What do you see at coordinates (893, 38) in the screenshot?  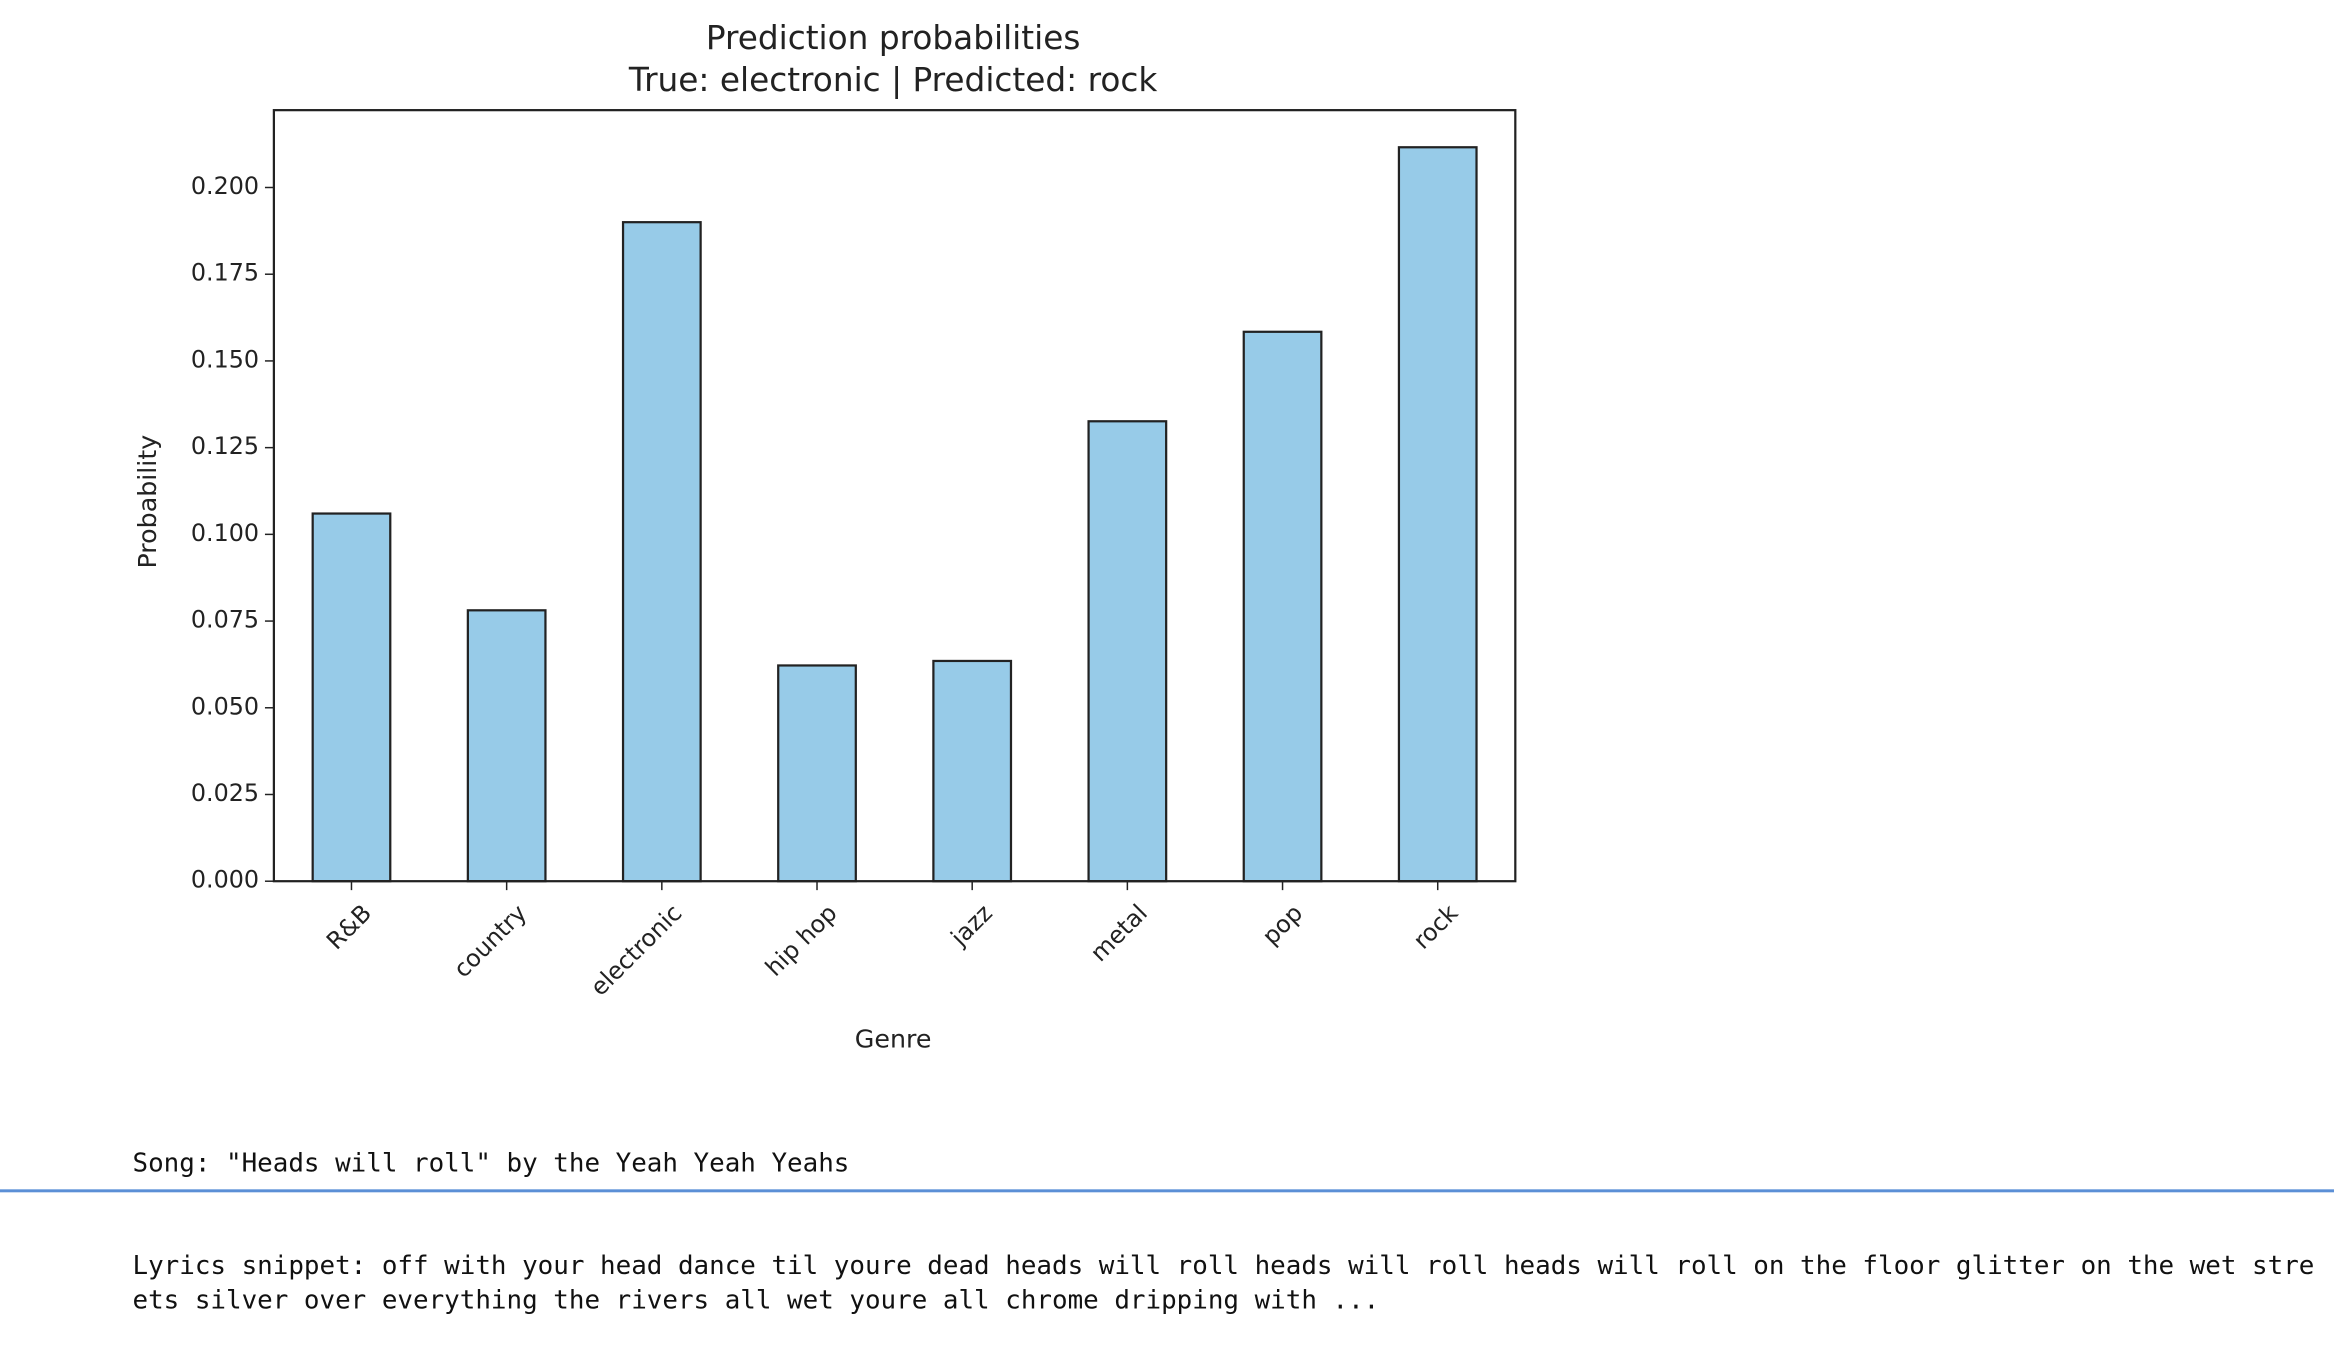 I see `chart-title: Prediction probabilities` at bounding box center [893, 38].